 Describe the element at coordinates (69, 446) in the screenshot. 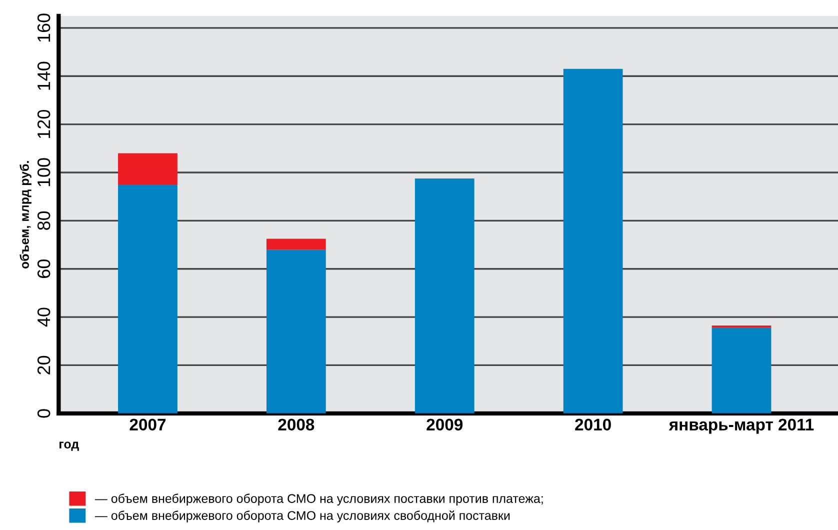

I see `x-axis-title: год` at that location.